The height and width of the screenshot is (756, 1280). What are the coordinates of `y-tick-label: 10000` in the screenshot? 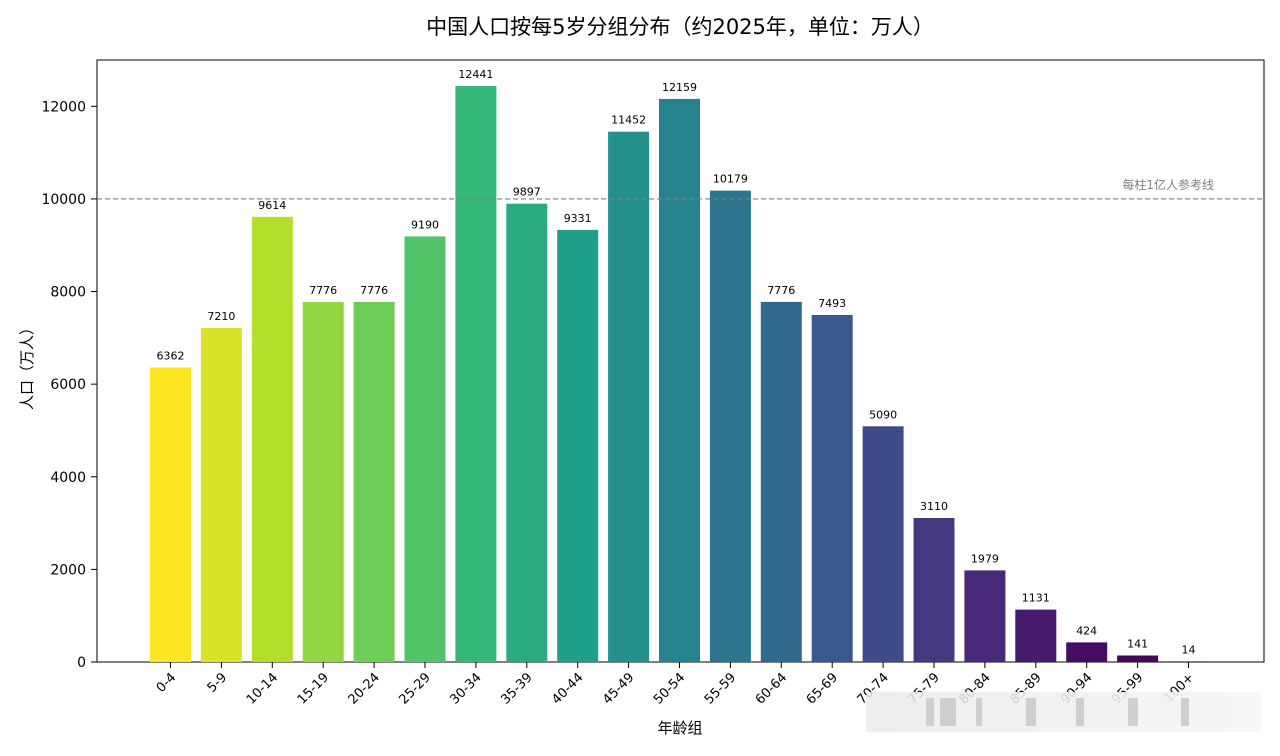 It's located at (63, 200).